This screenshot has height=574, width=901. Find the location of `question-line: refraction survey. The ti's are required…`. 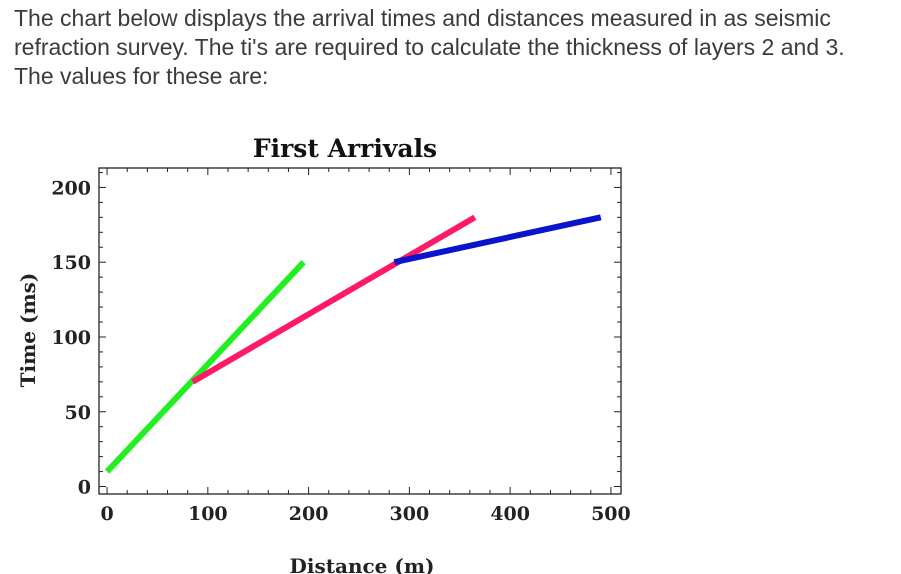

question-line: refraction survey. The ti's are required… is located at coordinates (429, 47).